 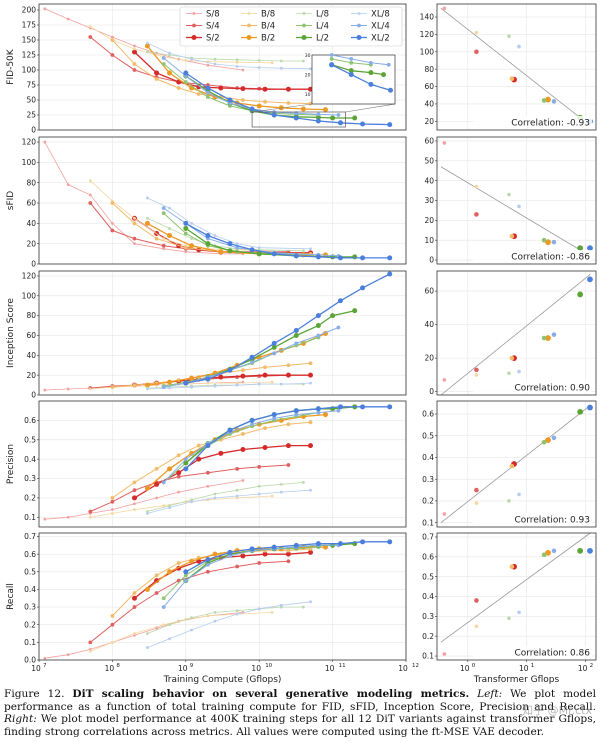 What do you see at coordinates (516, 67) in the screenshot?
I see `right-panel-fid-50k-frame` at bounding box center [516, 67].